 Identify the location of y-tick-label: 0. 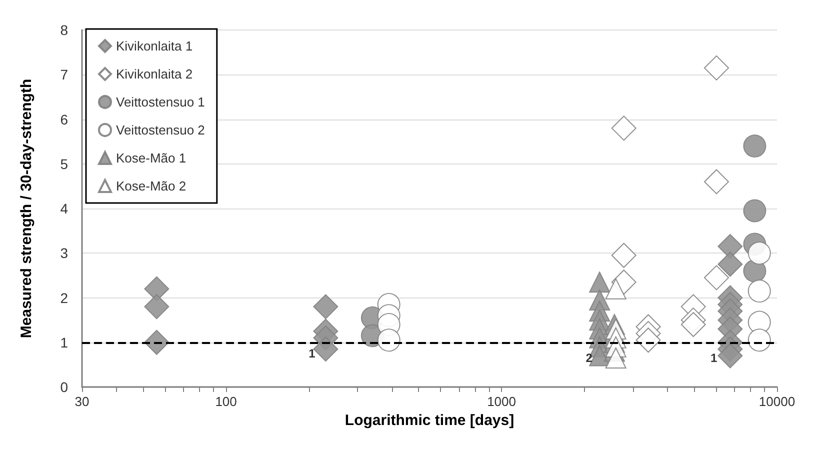
(64, 387).